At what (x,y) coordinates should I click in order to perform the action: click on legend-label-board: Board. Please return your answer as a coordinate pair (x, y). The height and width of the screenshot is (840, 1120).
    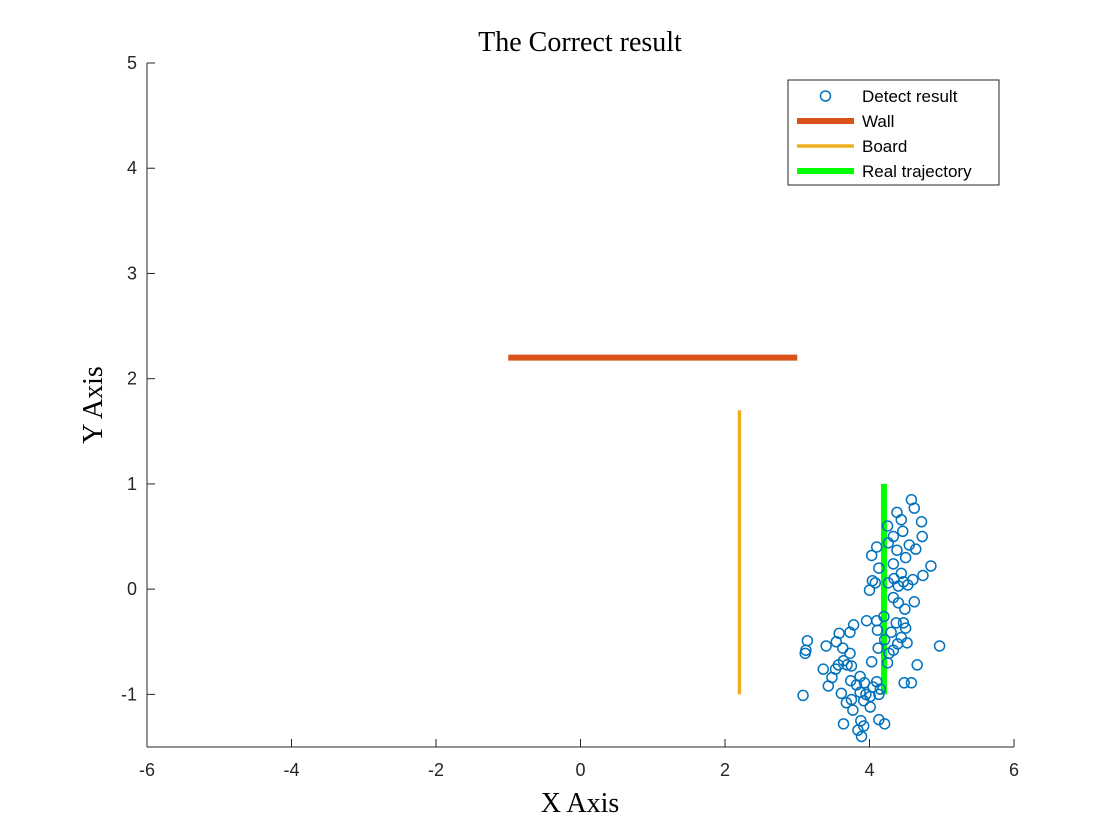
    Looking at the image, I should click on (884, 146).